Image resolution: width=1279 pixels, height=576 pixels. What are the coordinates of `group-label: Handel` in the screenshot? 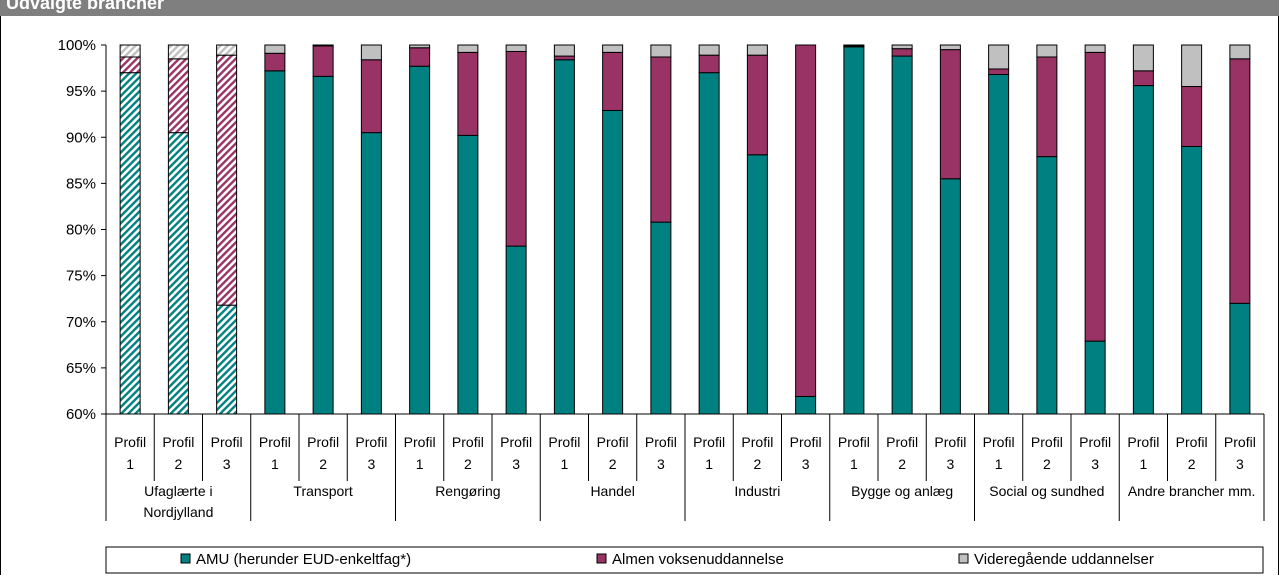 It's located at (612, 491).